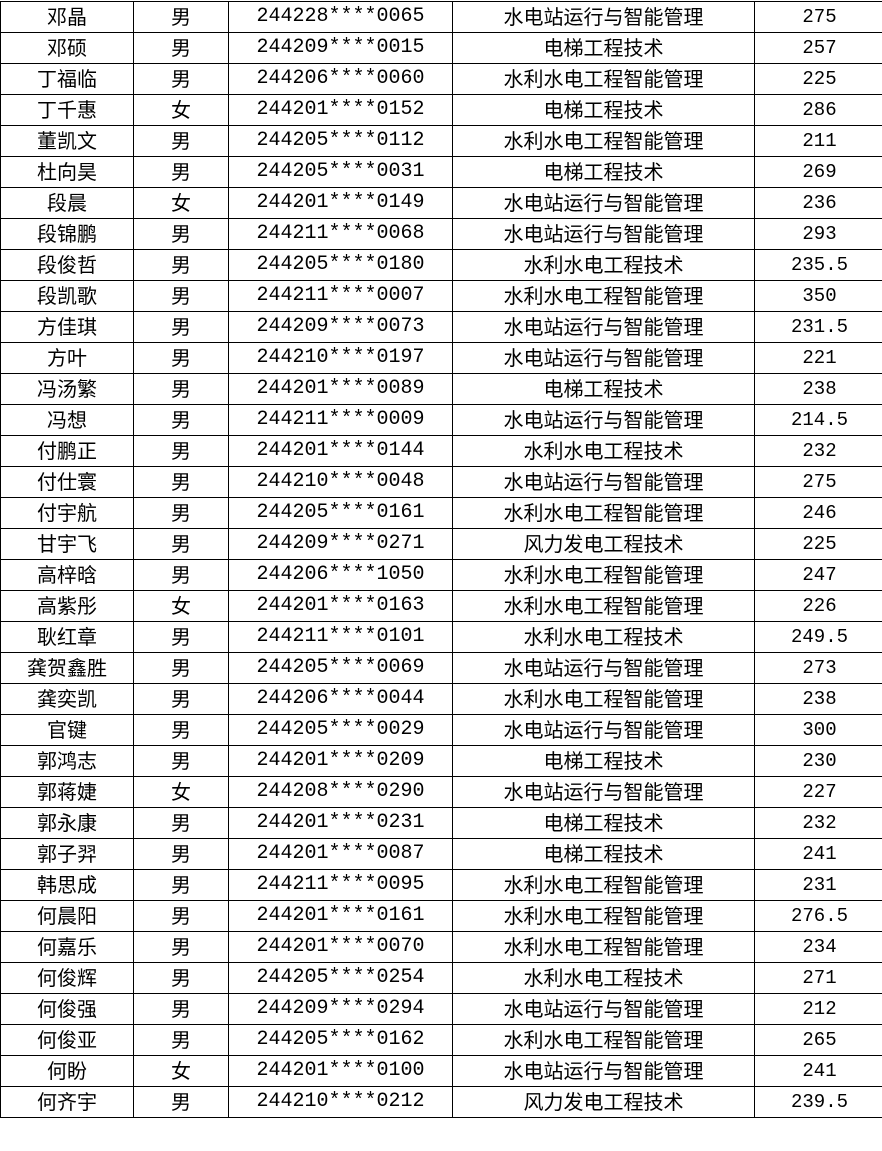 This screenshot has height=1151, width=882. What do you see at coordinates (67, 296) in the screenshot?
I see `name-cell: 段凯歌` at bounding box center [67, 296].